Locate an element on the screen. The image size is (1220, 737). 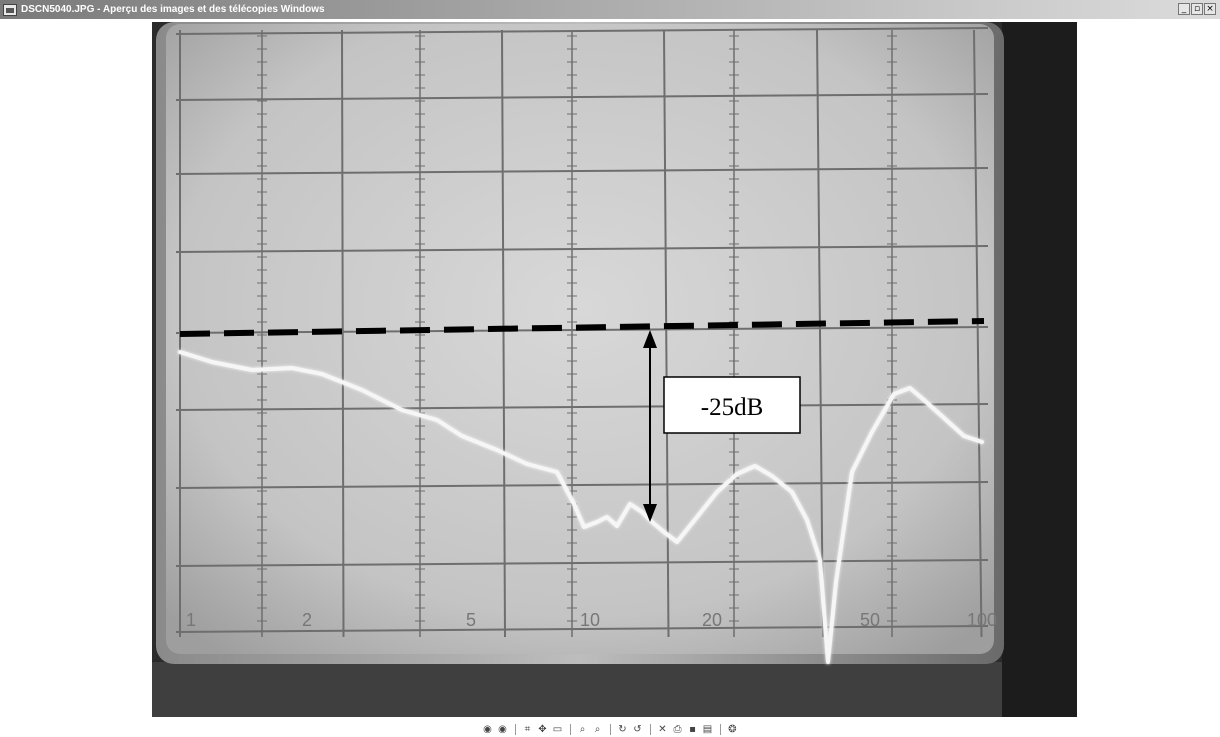
x-tick-label: 10 is located at coordinates (590, 620).